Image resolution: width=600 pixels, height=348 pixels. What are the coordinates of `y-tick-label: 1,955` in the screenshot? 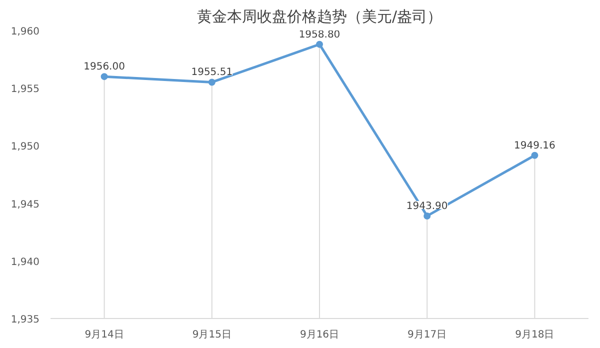 It's located at (25, 90).